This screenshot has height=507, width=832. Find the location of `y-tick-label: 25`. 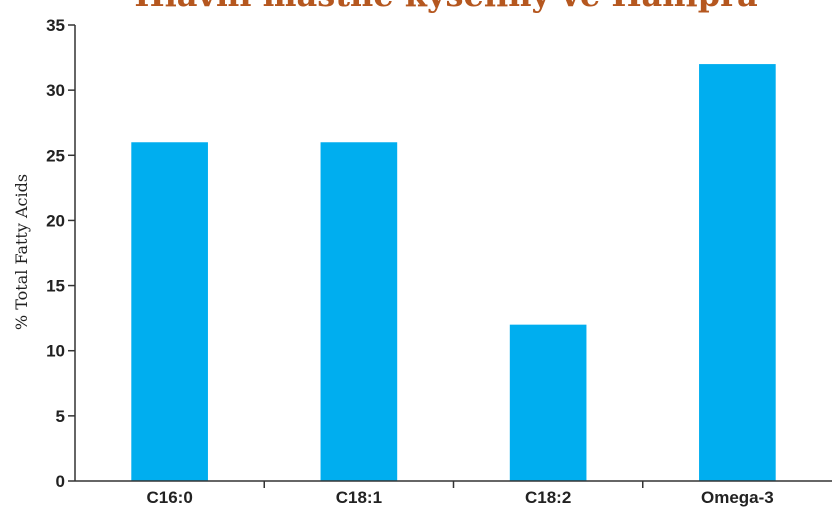

y-tick-label: 25 is located at coordinates (55, 155).